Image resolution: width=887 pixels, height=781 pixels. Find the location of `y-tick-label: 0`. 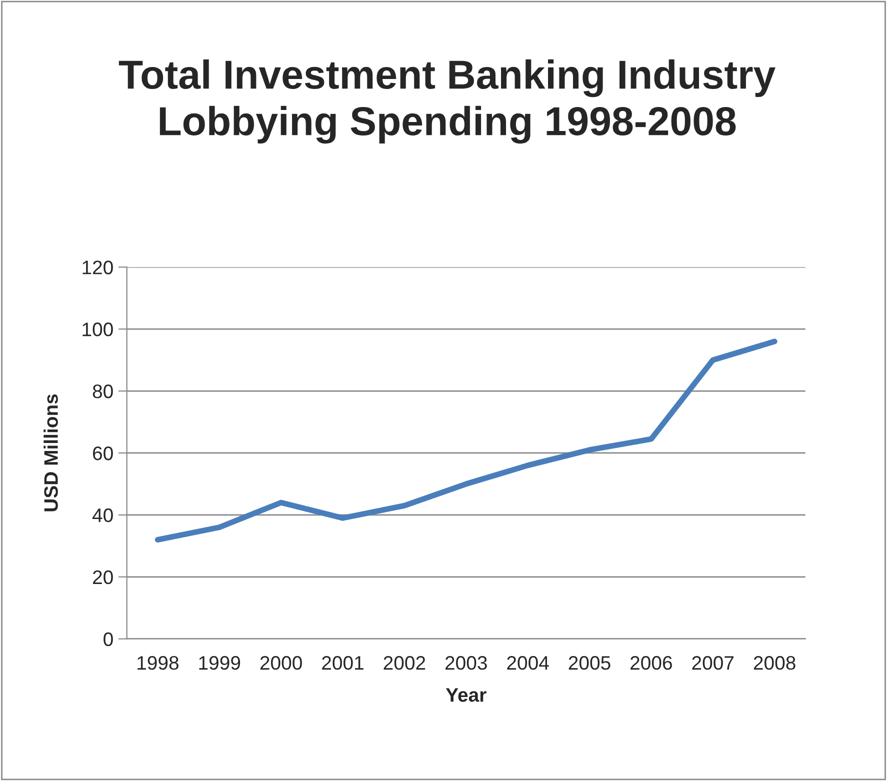

y-tick-label: 0 is located at coordinates (108, 639).